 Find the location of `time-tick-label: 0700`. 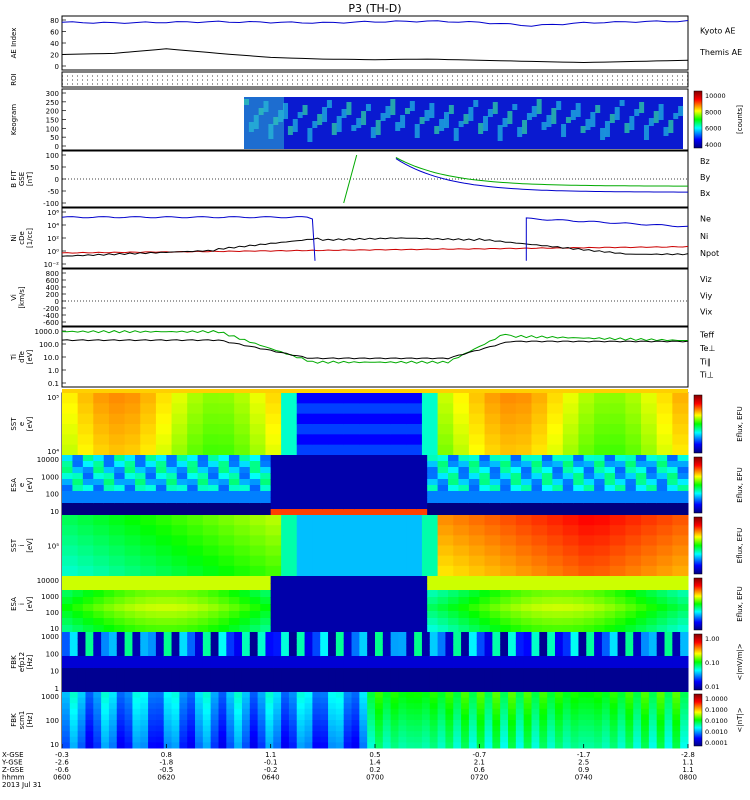

time-tick-label: 0700 is located at coordinates (375, 778).